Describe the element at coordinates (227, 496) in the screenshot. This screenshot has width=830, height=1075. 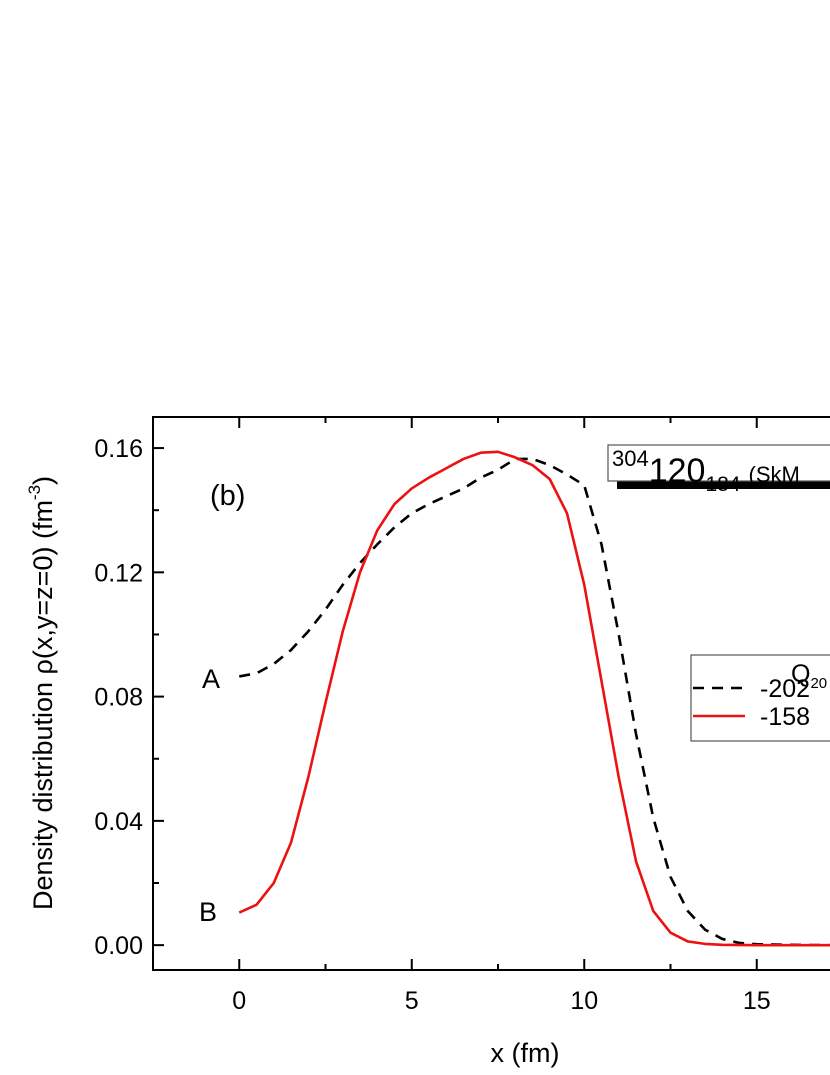
I see `panel-label: (b)` at that location.